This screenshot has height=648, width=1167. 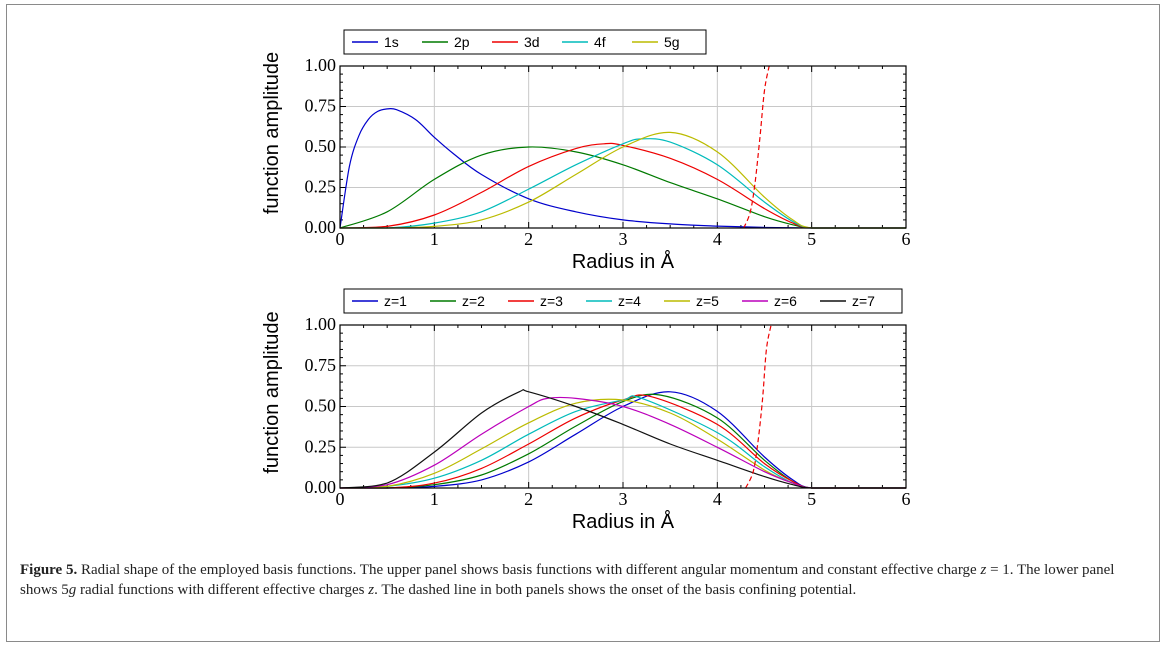 I want to click on caption-z-variable-2: z, so click(x=371, y=589).